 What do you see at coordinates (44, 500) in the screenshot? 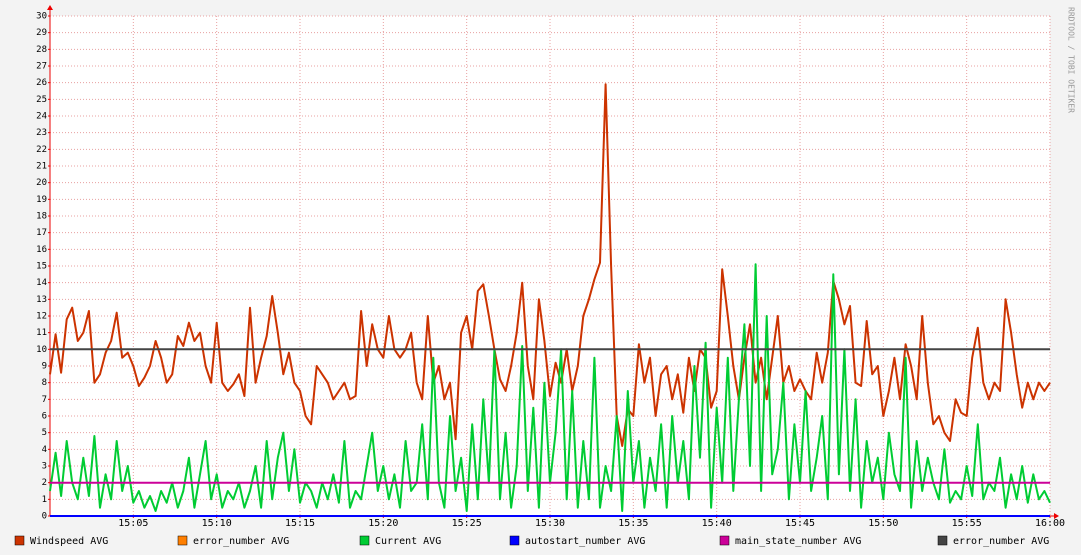
I see `y-tick-label: 1` at bounding box center [44, 500].